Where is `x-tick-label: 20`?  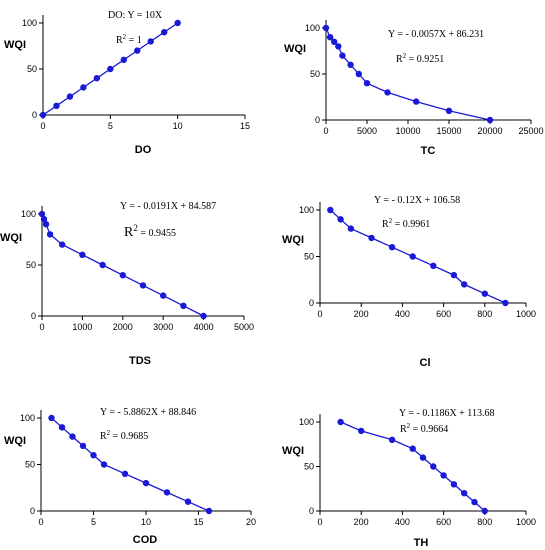 x-tick-label: 20 is located at coordinates (251, 522).